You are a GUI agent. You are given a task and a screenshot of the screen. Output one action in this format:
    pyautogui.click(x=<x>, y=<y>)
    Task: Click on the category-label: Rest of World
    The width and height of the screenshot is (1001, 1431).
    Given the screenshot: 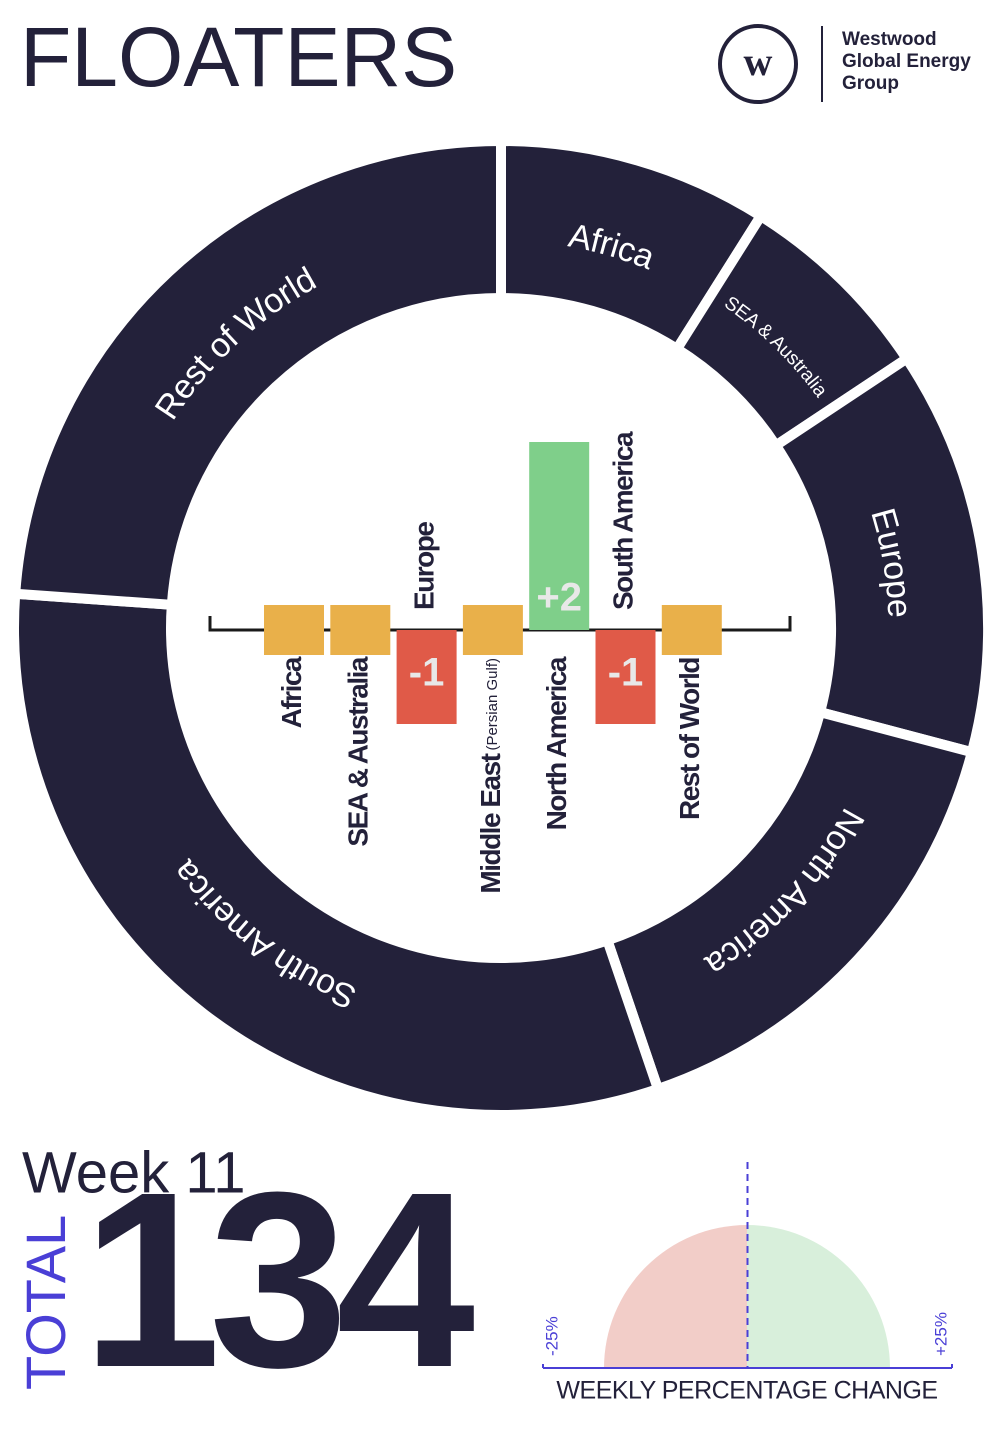 What is the action you would take?
    pyautogui.click(x=689, y=739)
    